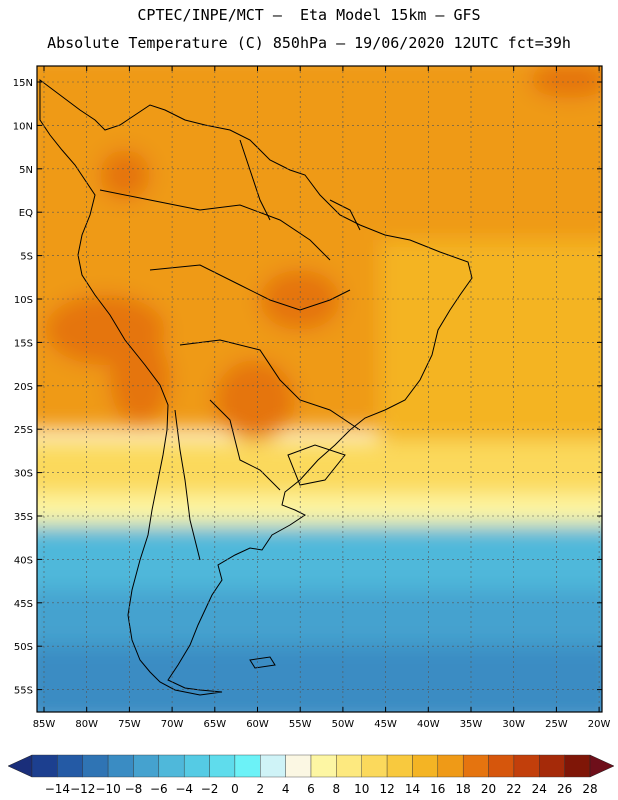 This screenshot has height=800, width=618. Describe the element at coordinates (311, 789) in the screenshot. I see `colorbar-label: 6` at that location.